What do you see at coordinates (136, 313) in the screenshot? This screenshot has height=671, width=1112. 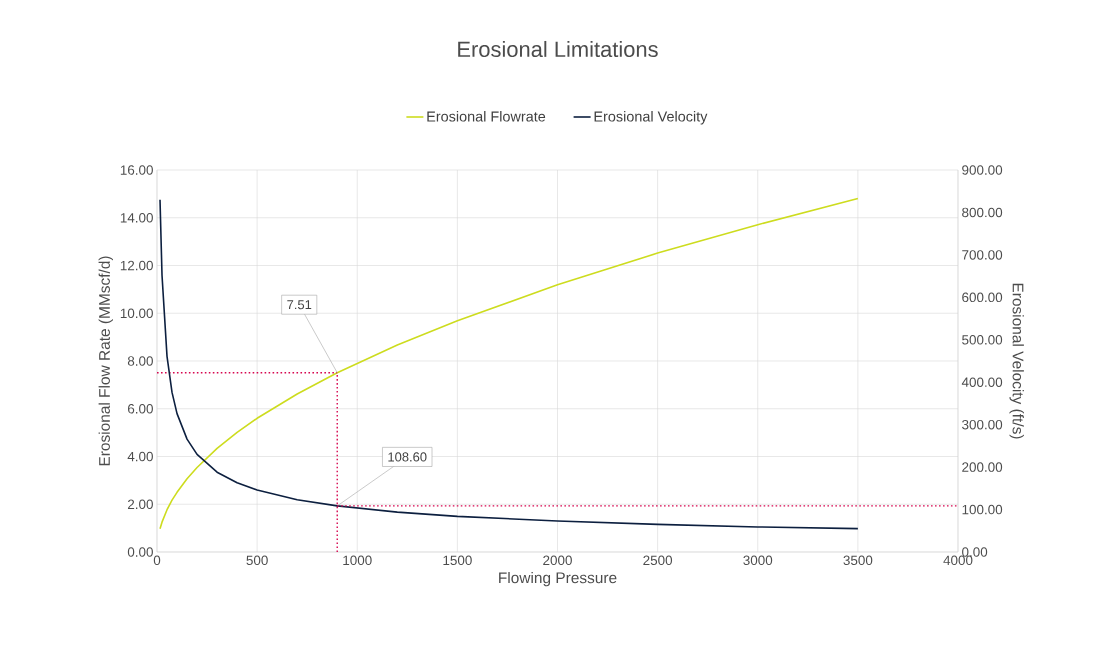 I see `y-tick-label: 10.00` at bounding box center [136, 313].